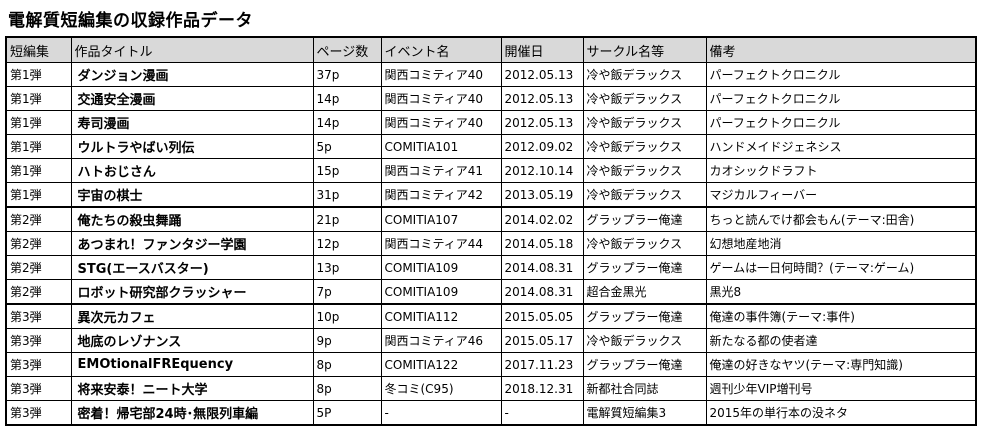  Describe the element at coordinates (841, 316) in the screenshot. I see `cell-notes: 俺達の事件簿(テーマ:事件)` at that location.